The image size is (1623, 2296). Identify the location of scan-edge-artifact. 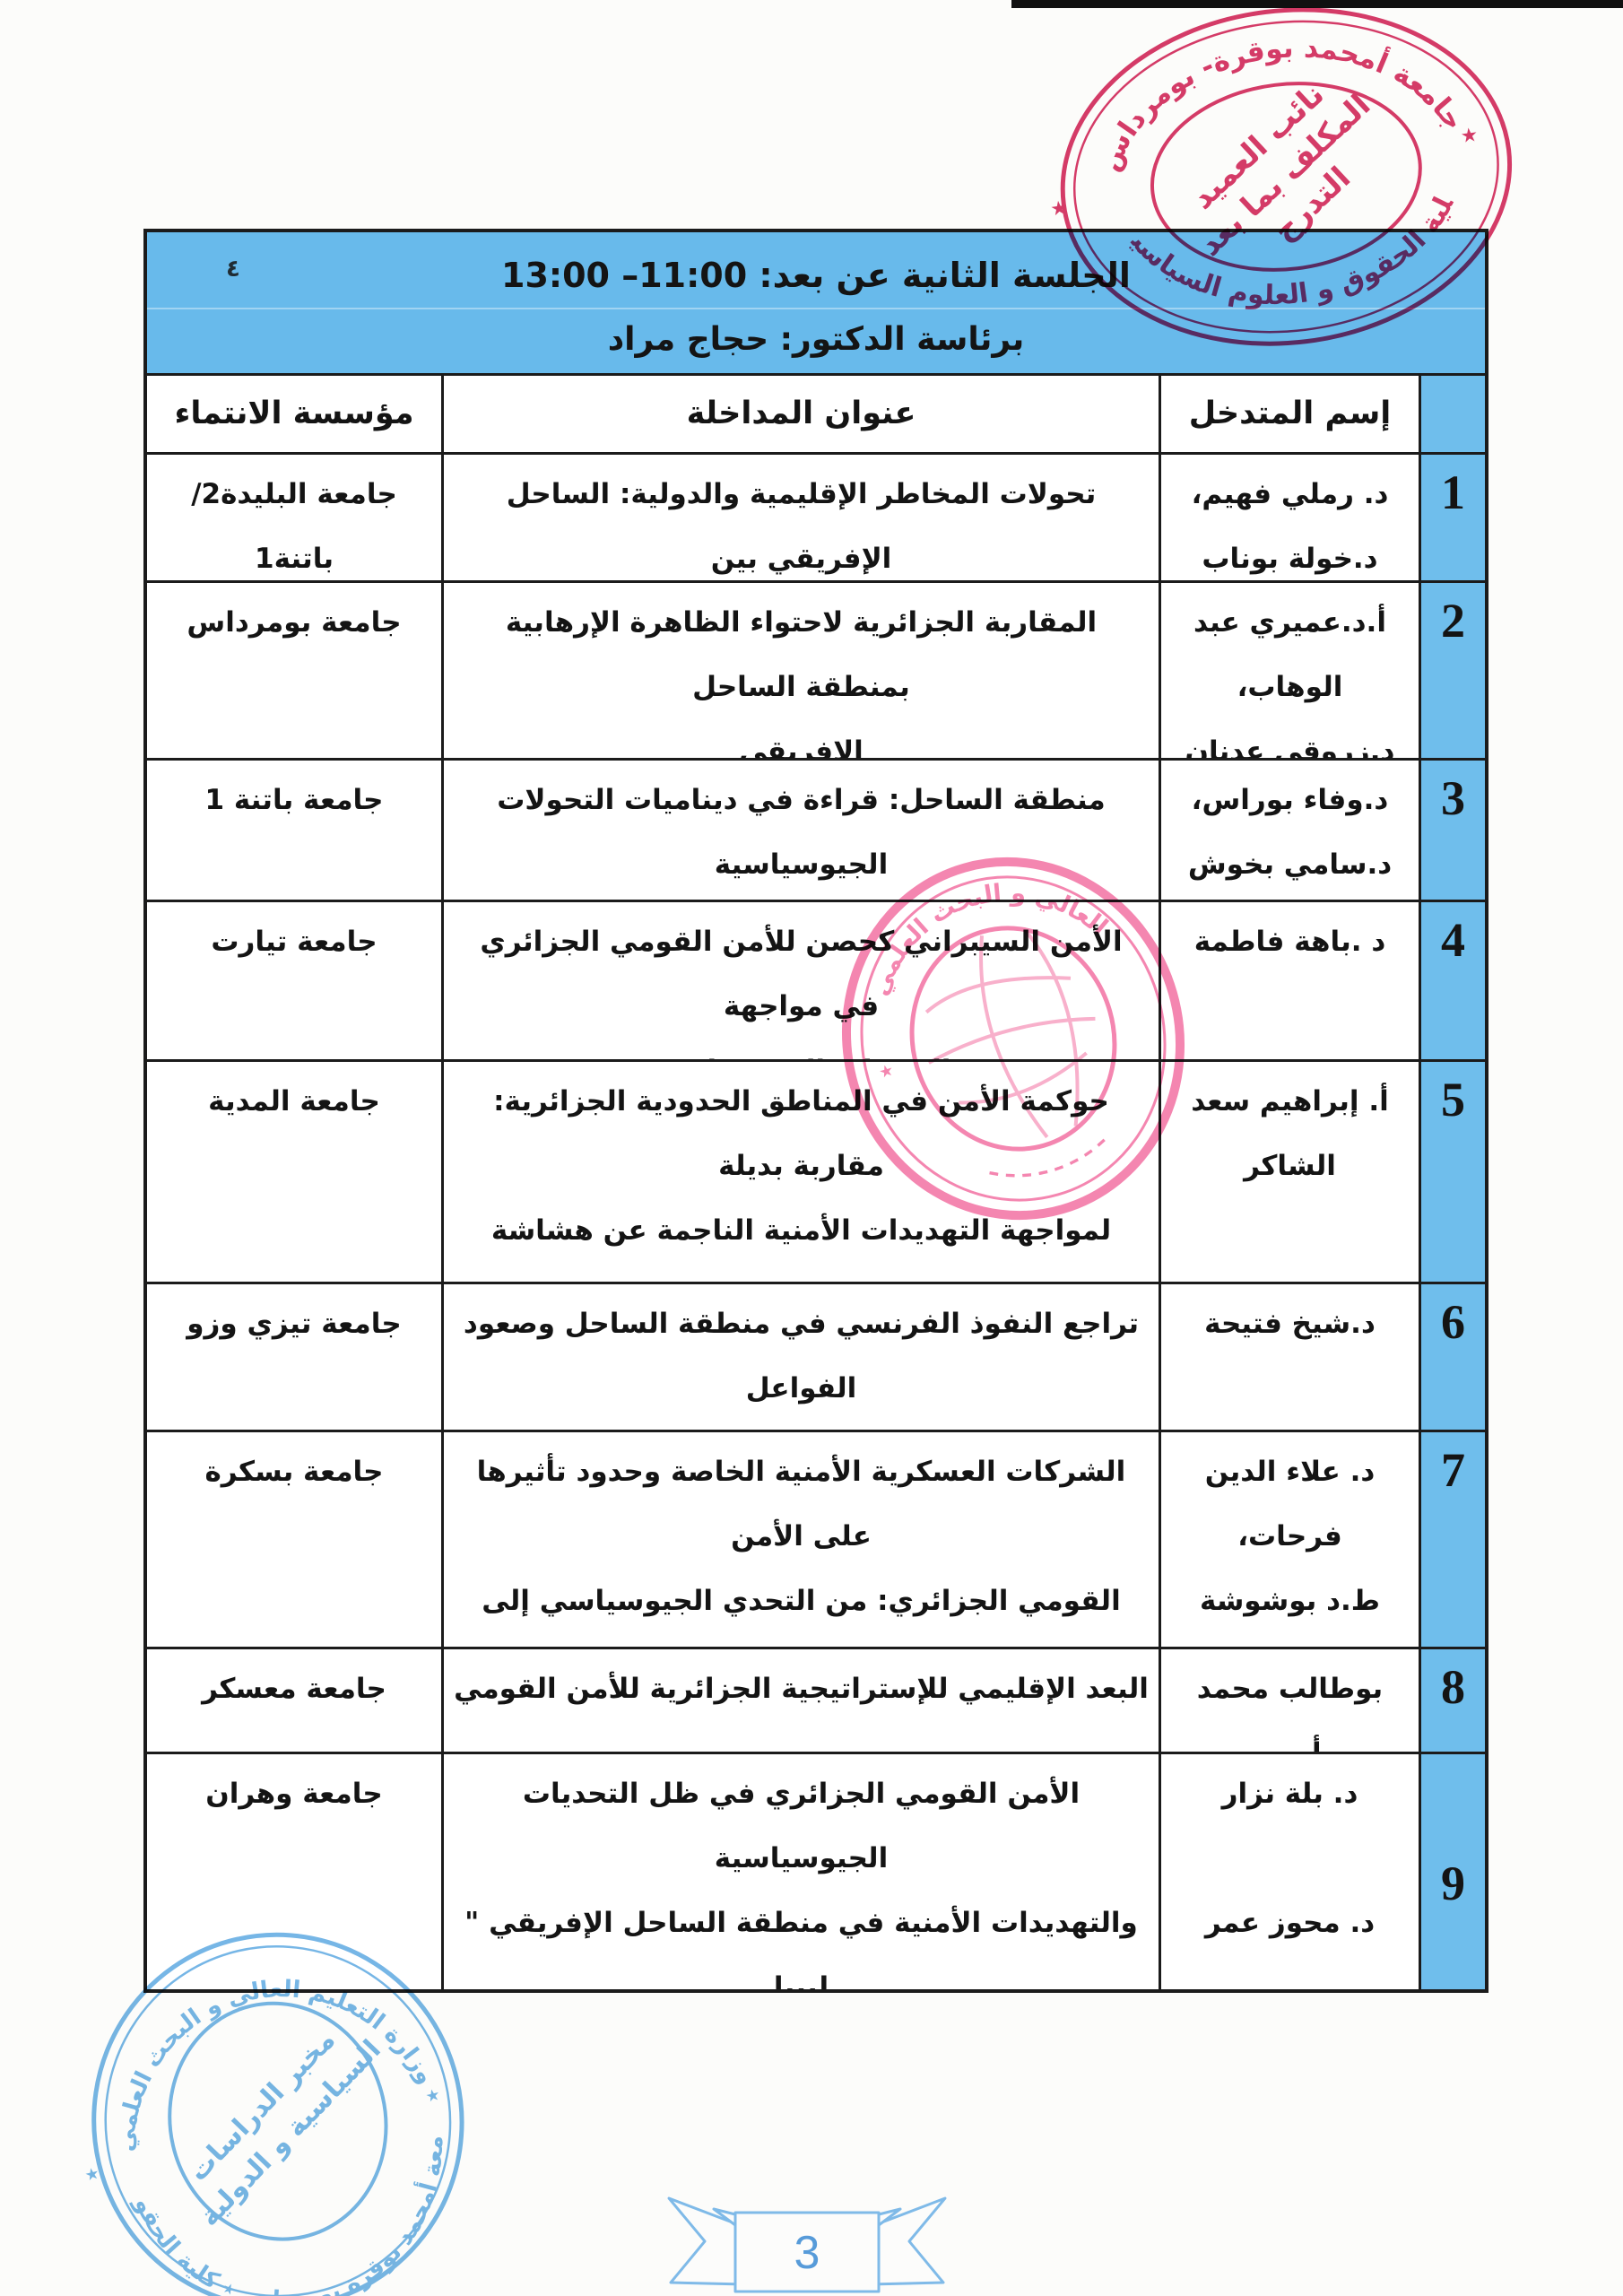
(1317, 4).